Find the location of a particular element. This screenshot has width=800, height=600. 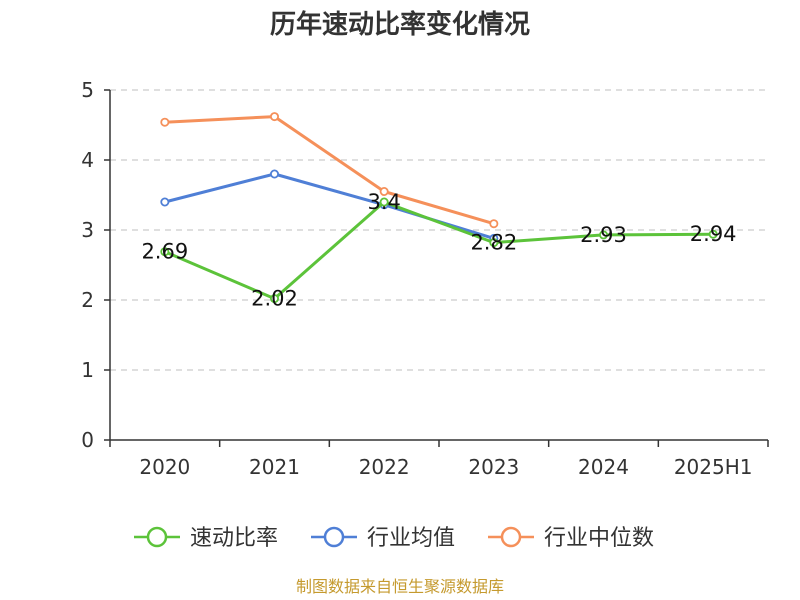

y-tick-label: 3 is located at coordinates (87, 230).